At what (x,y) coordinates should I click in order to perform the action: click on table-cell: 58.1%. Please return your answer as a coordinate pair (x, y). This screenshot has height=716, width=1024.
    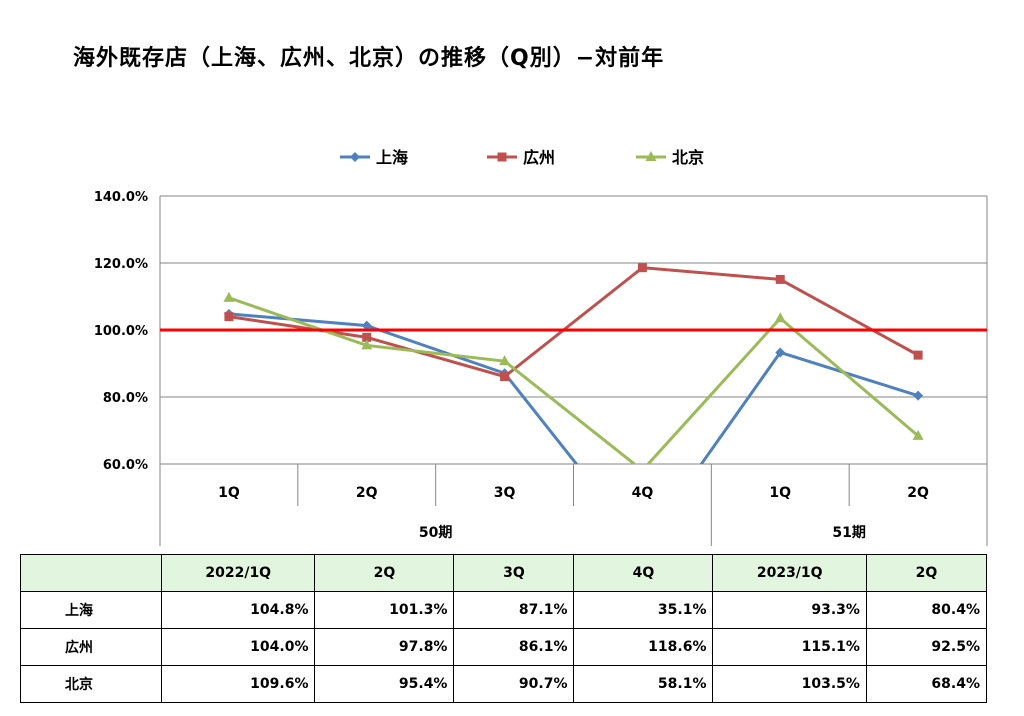
    Looking at the image, I should click on (643, 684).